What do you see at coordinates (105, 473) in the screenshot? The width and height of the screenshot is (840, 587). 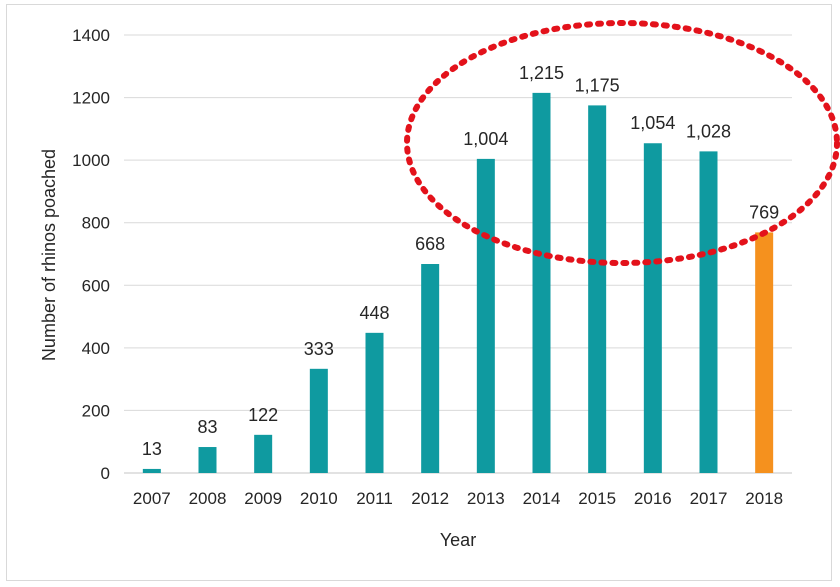 I see `y-tick-label: 0` at bounding box center [105, 473].